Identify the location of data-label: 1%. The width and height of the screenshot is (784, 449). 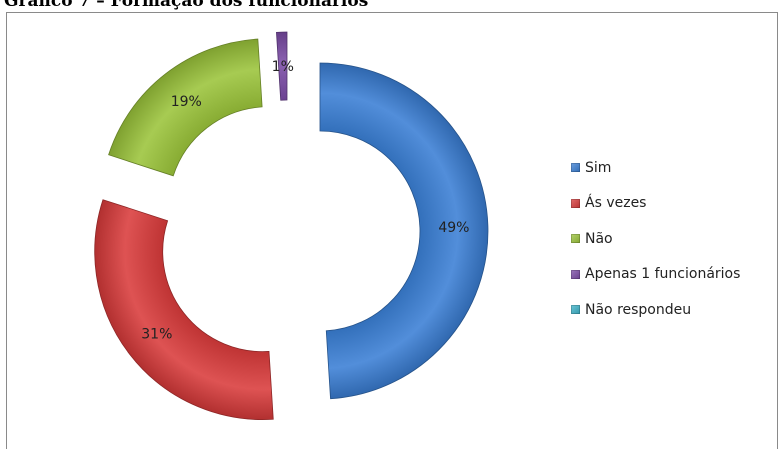
(283, 67).